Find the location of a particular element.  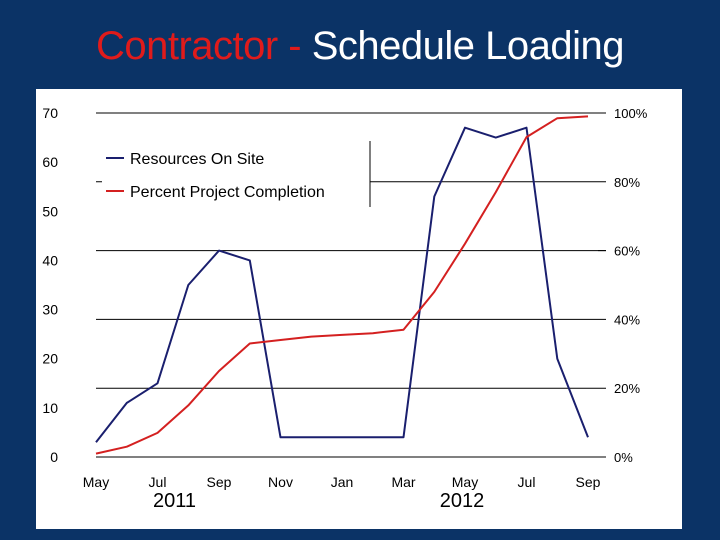

left-axis-tick-label: 60 is located at coordinates (50, 162).